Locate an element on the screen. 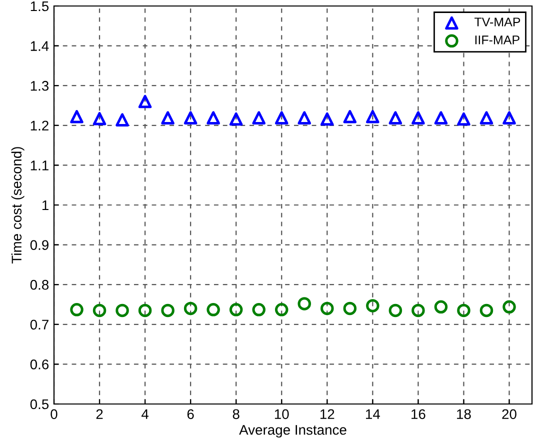  y-tick-label: 1.1 is located at coordinates (39, 165).